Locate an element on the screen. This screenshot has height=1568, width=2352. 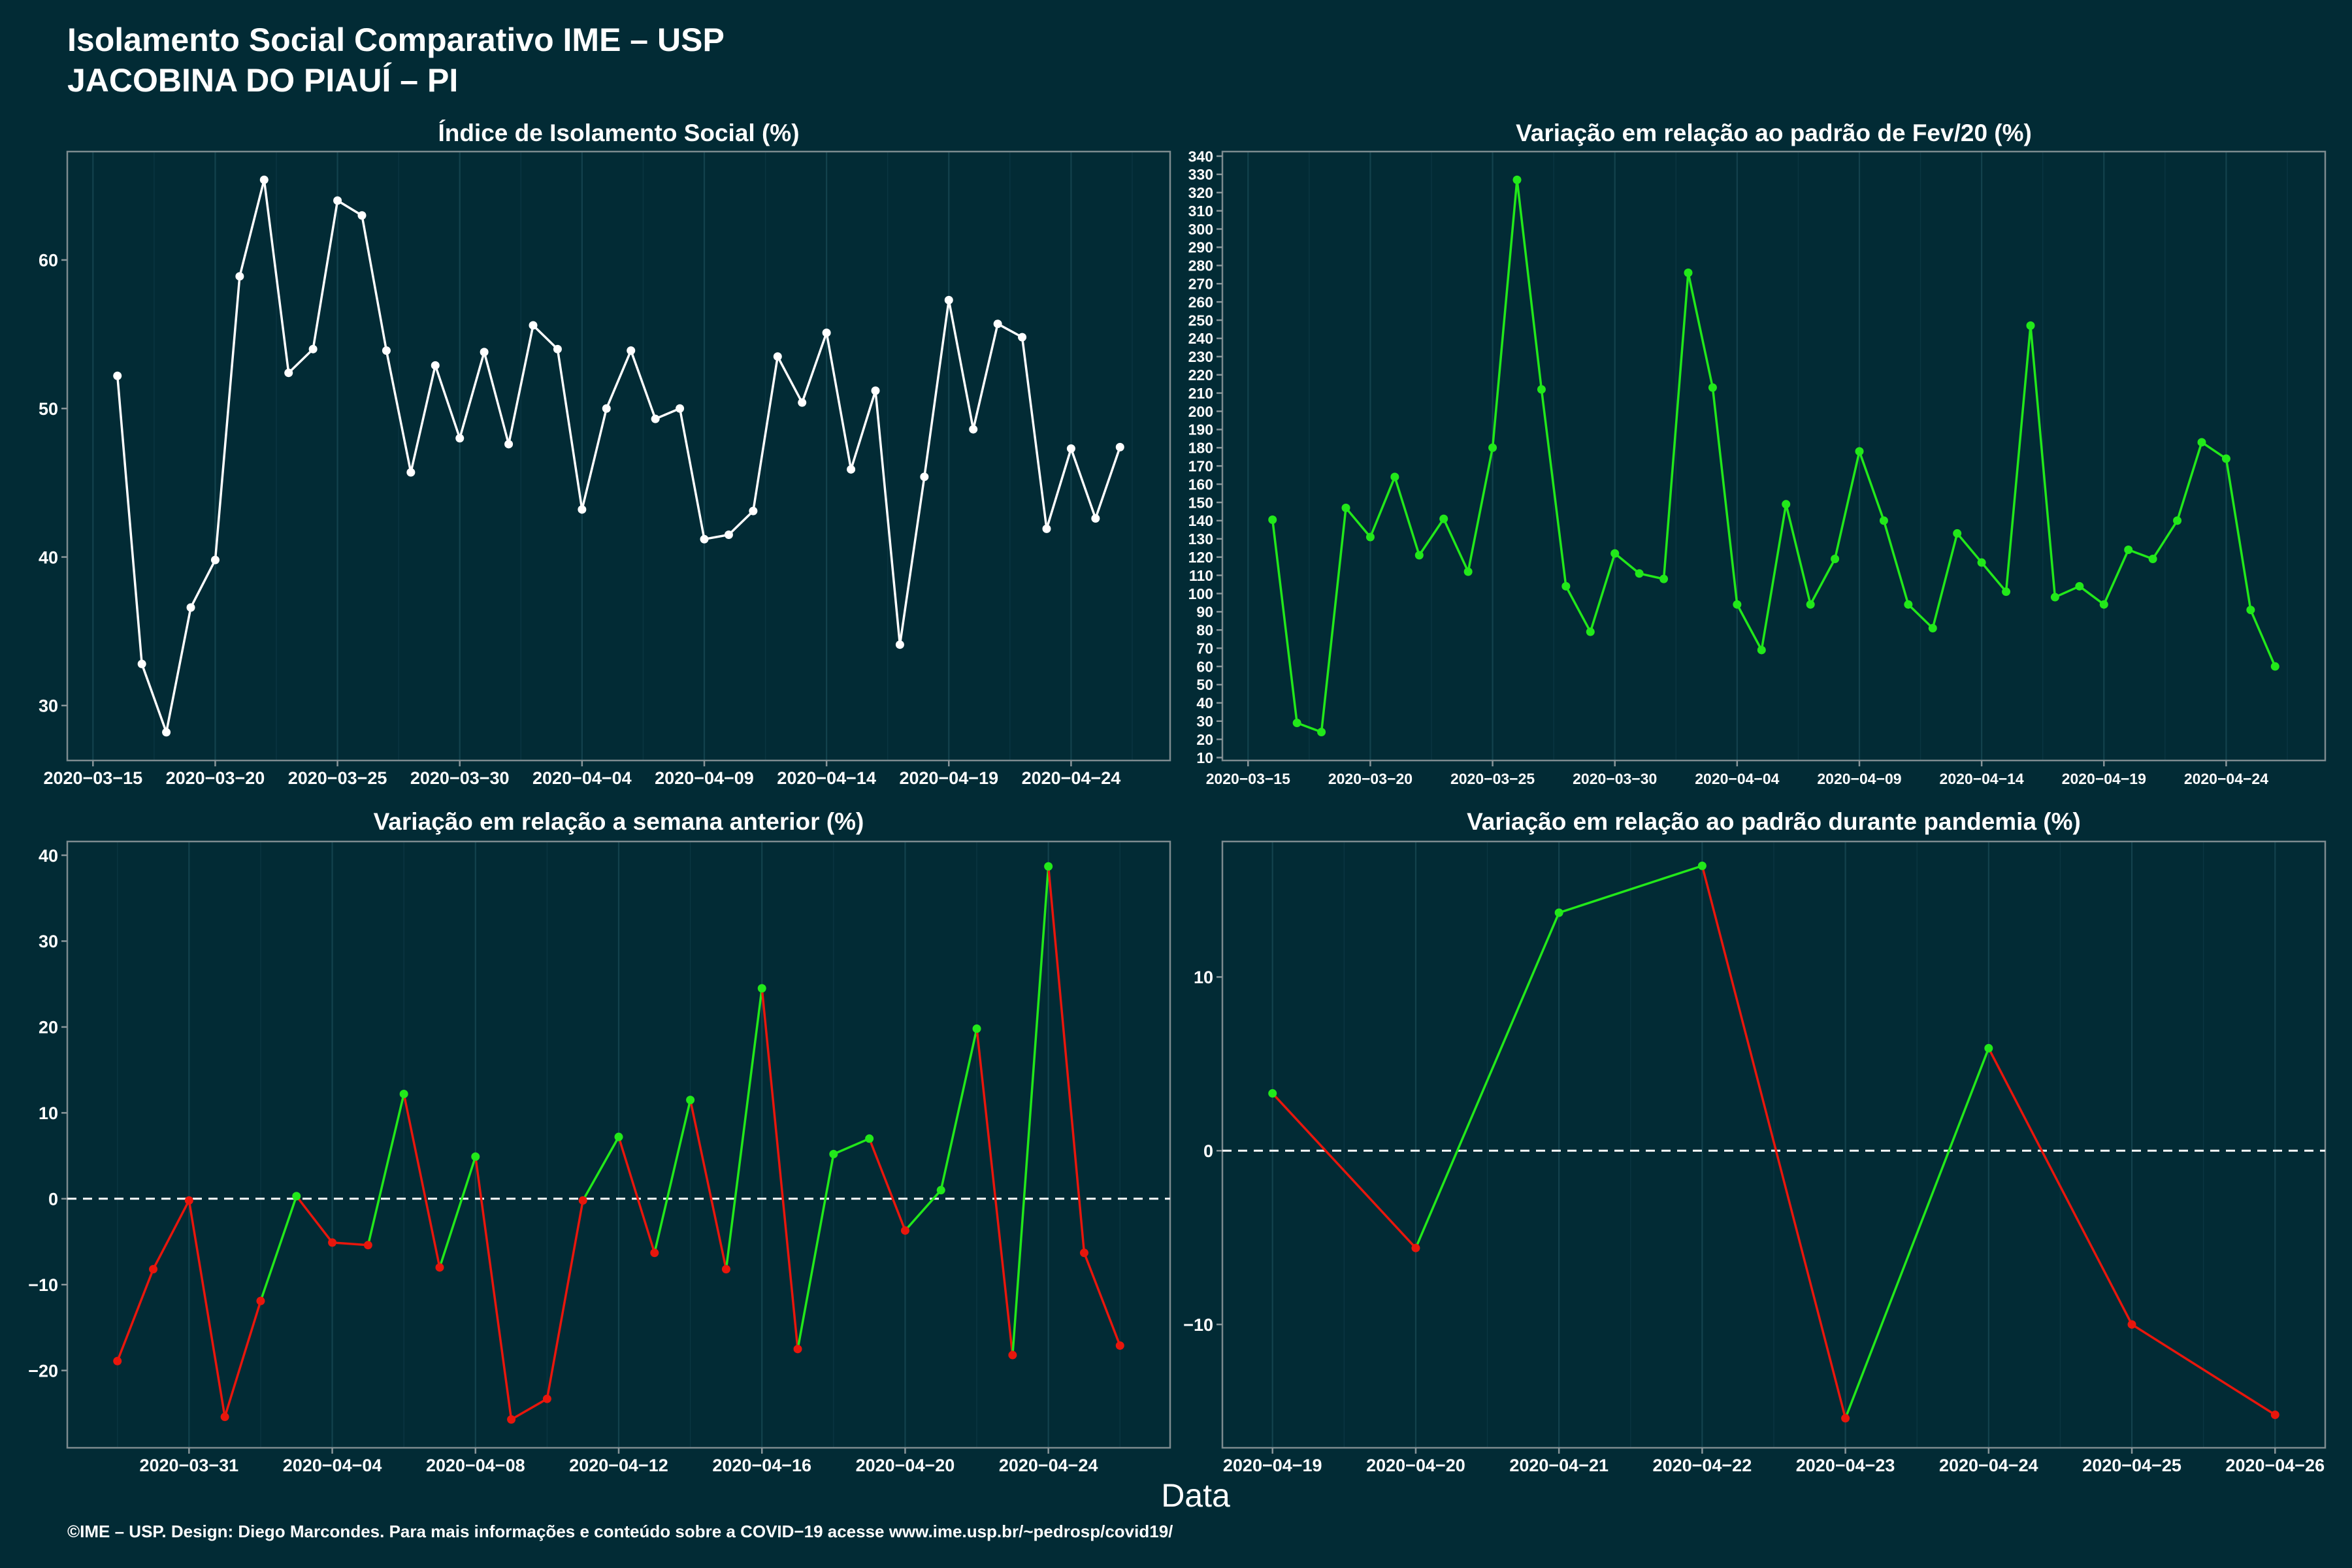
main-title: Isolamento Social Comparativo IME – USP is located at coordinates (396, 40).